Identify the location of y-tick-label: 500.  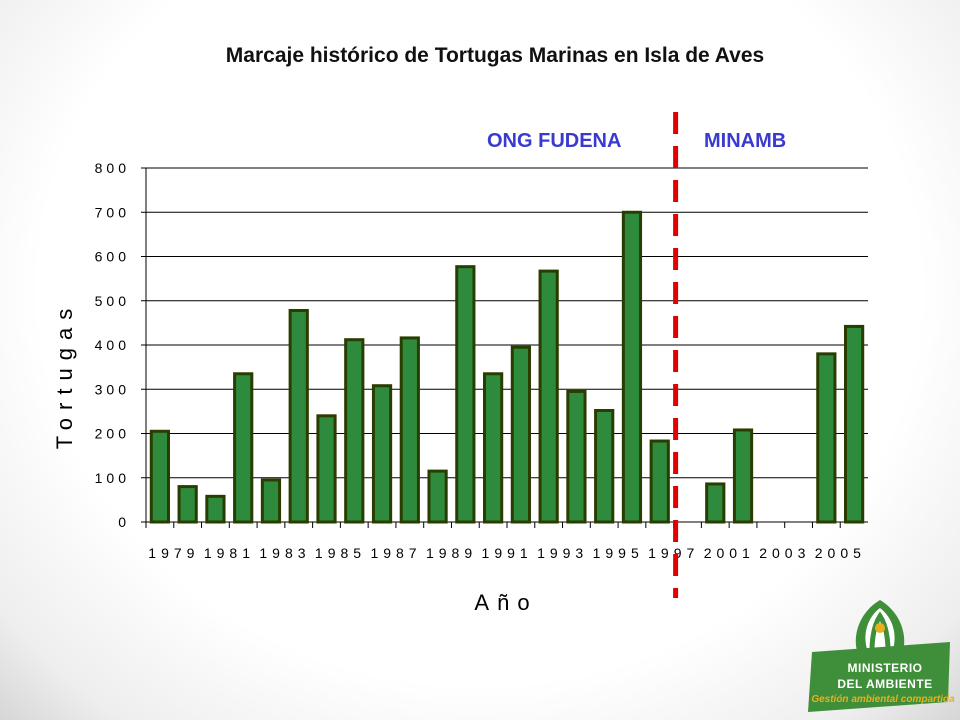
(112, 301).